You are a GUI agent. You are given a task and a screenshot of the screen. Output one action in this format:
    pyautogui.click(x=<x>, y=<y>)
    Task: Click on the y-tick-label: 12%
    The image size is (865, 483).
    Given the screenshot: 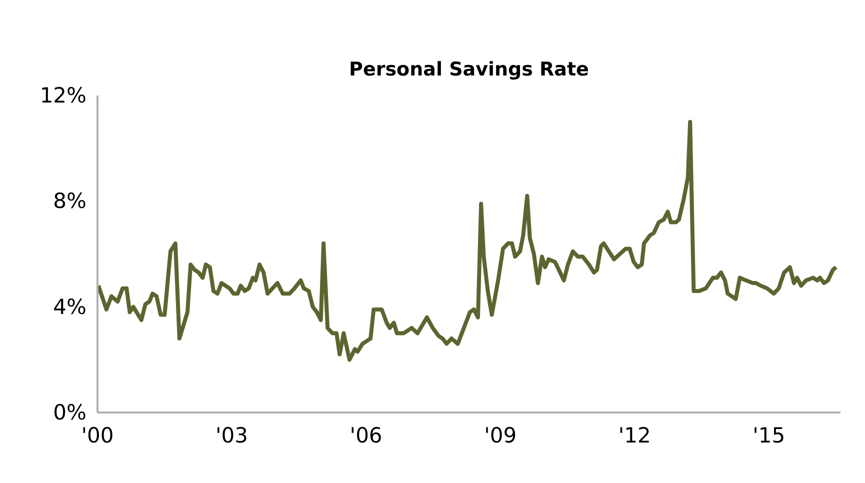 What is the action you would take?
    pyautogui.click(x=63, y=96)
    